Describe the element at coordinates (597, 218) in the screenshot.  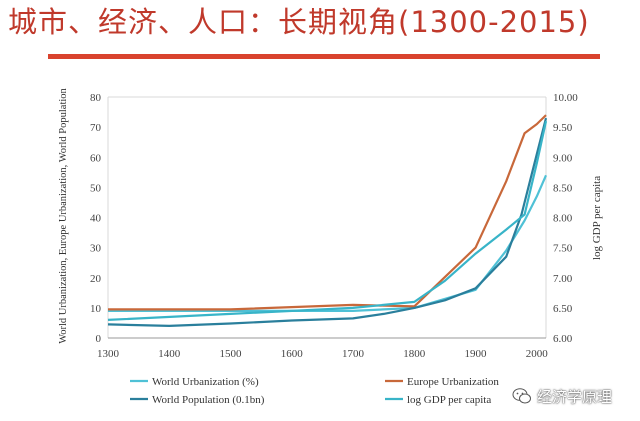
I see `y2-axis-label: log GDP per capita` at that location.